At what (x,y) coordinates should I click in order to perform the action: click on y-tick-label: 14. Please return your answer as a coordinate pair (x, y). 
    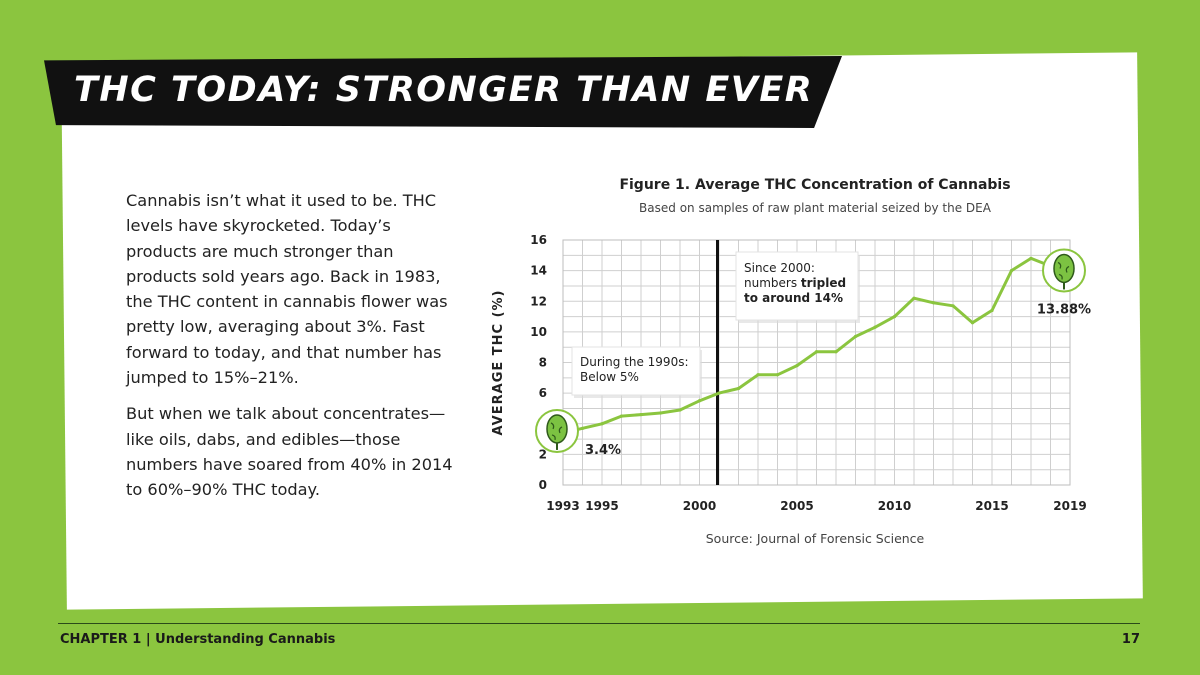
    Looking at the image, I should click on (538, 271).